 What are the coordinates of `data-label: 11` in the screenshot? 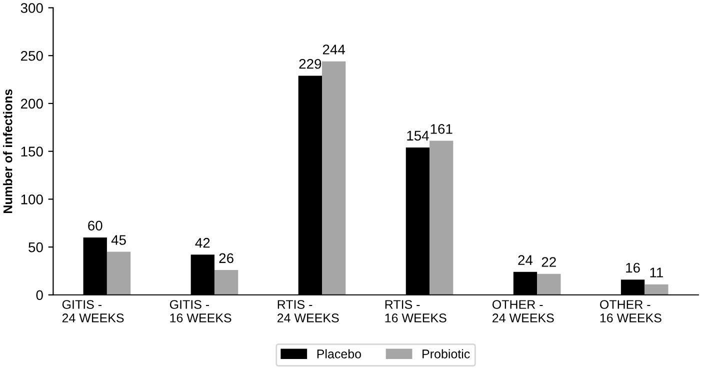 It's located at (656, 273).